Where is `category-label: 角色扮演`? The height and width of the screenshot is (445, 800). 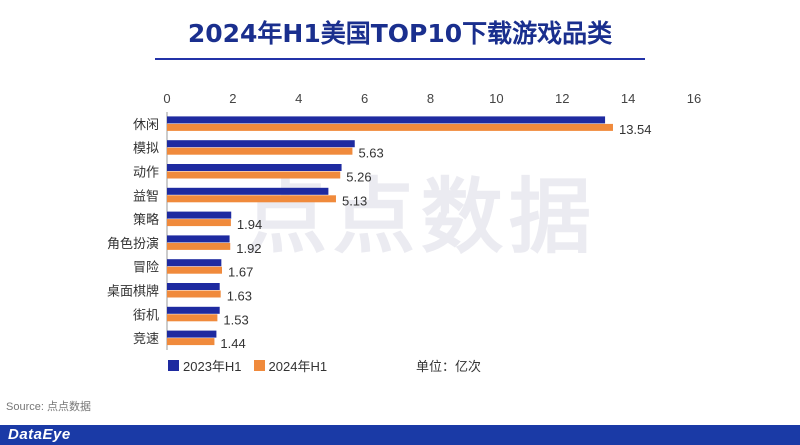 category-label: 角色扮演 is located at coordinates (133, 244).